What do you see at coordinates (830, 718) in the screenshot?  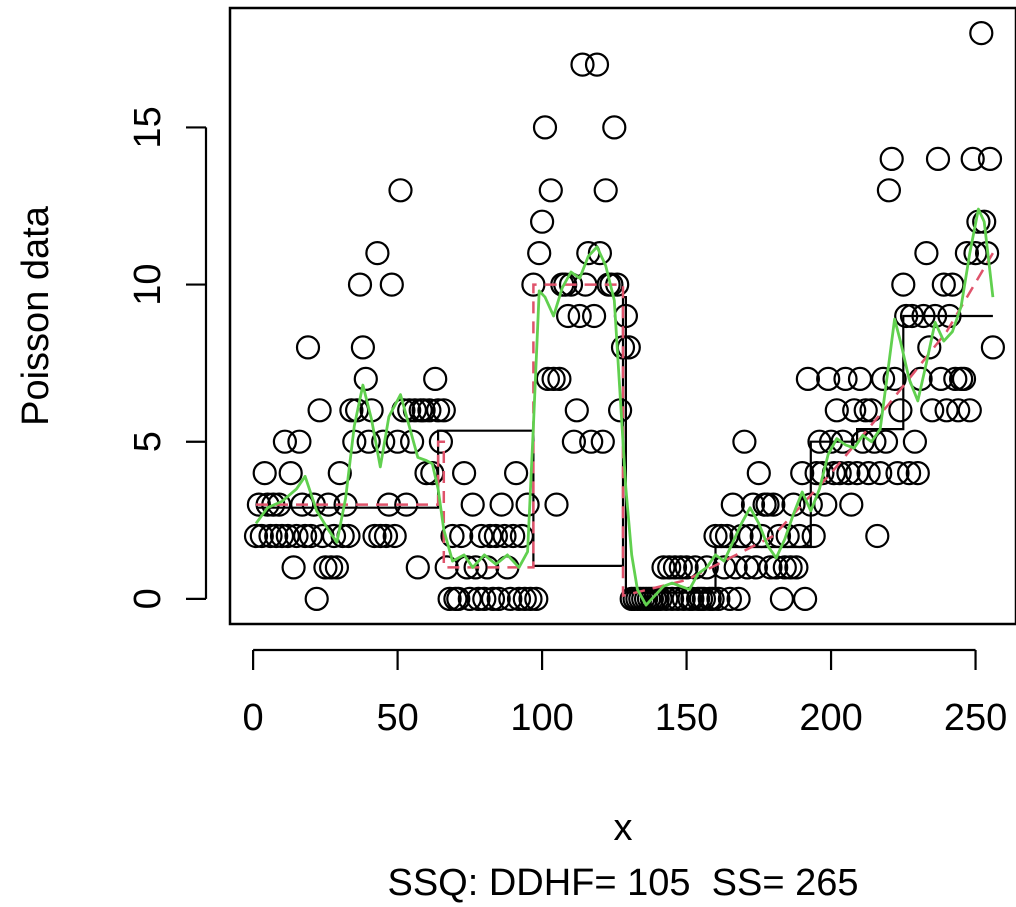 I see `x-tick-label: 200` at bounding box center [830, 718].